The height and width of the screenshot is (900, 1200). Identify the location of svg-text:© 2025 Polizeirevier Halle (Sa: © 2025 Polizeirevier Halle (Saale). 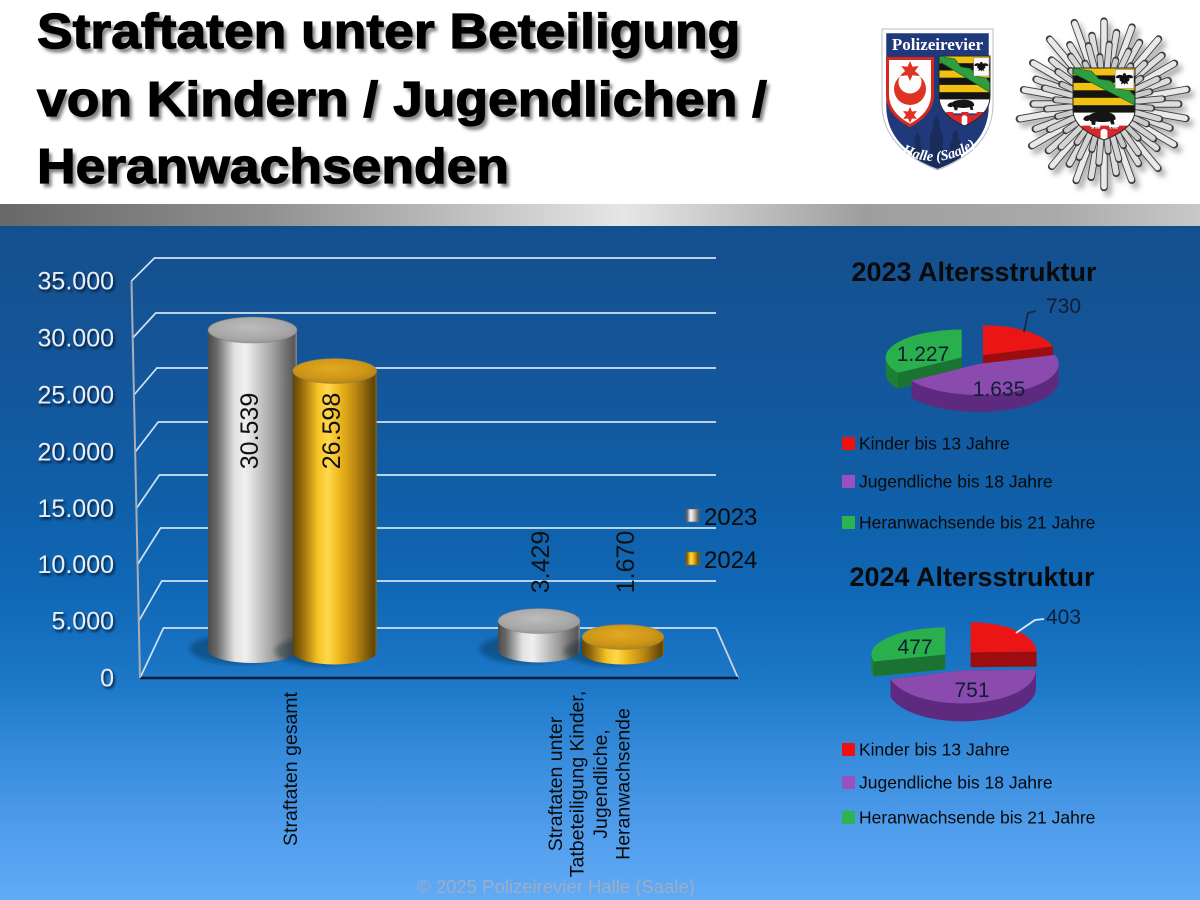
(556, 886).